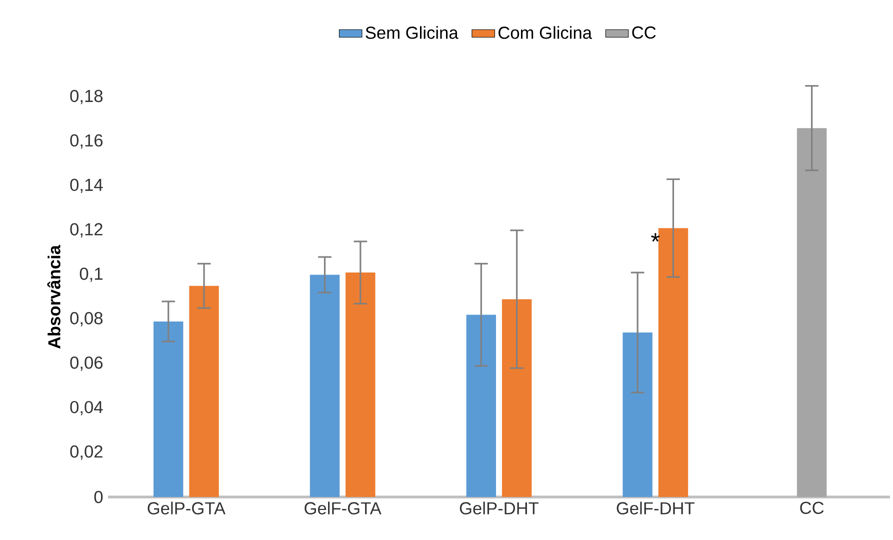 This screenshot has height=540, width=893. Describe the element at coordinates (86, 141) in the screenshot. I see `y-tick-label: 0,16` at that location.